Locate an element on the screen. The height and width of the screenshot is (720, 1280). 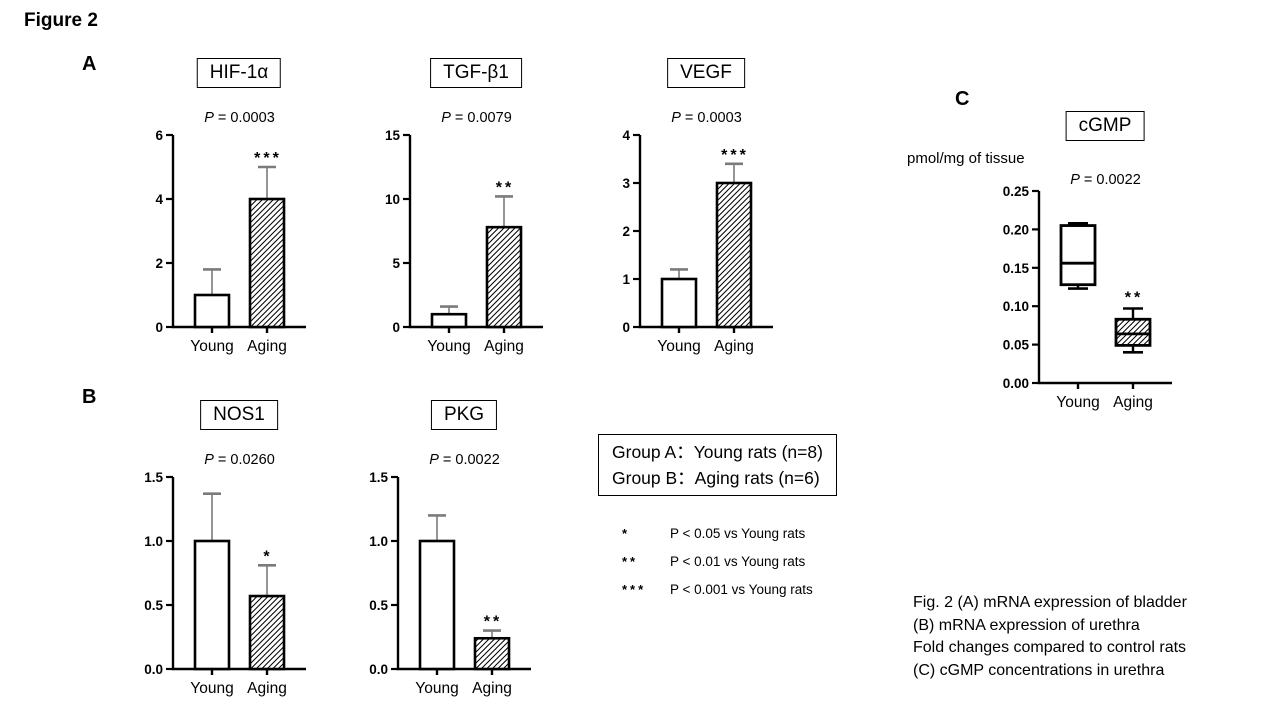
chart-title-pkg: PKG is located at coordinates (464, 415).